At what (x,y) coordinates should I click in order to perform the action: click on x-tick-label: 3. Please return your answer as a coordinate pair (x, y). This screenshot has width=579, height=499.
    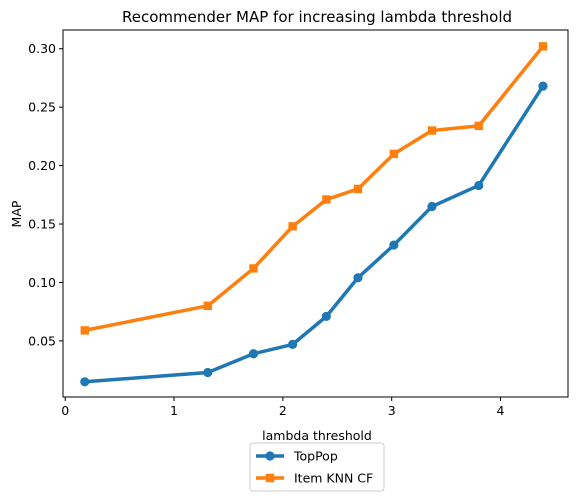
    Looking at the image, I should click on (392, 410).